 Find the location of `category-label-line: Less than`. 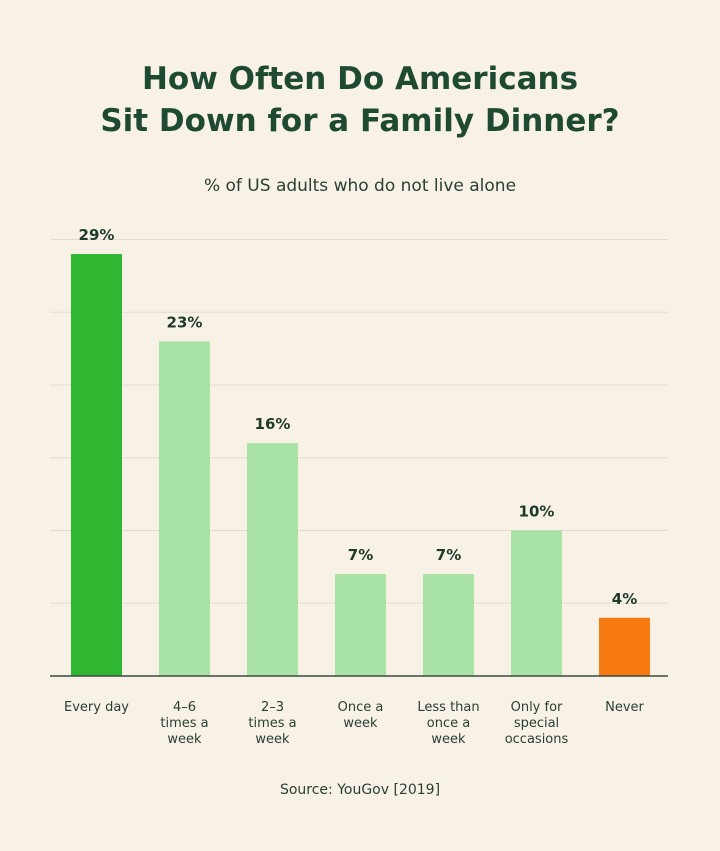

category-label-line: Less than is located at coordinates (448, 707).